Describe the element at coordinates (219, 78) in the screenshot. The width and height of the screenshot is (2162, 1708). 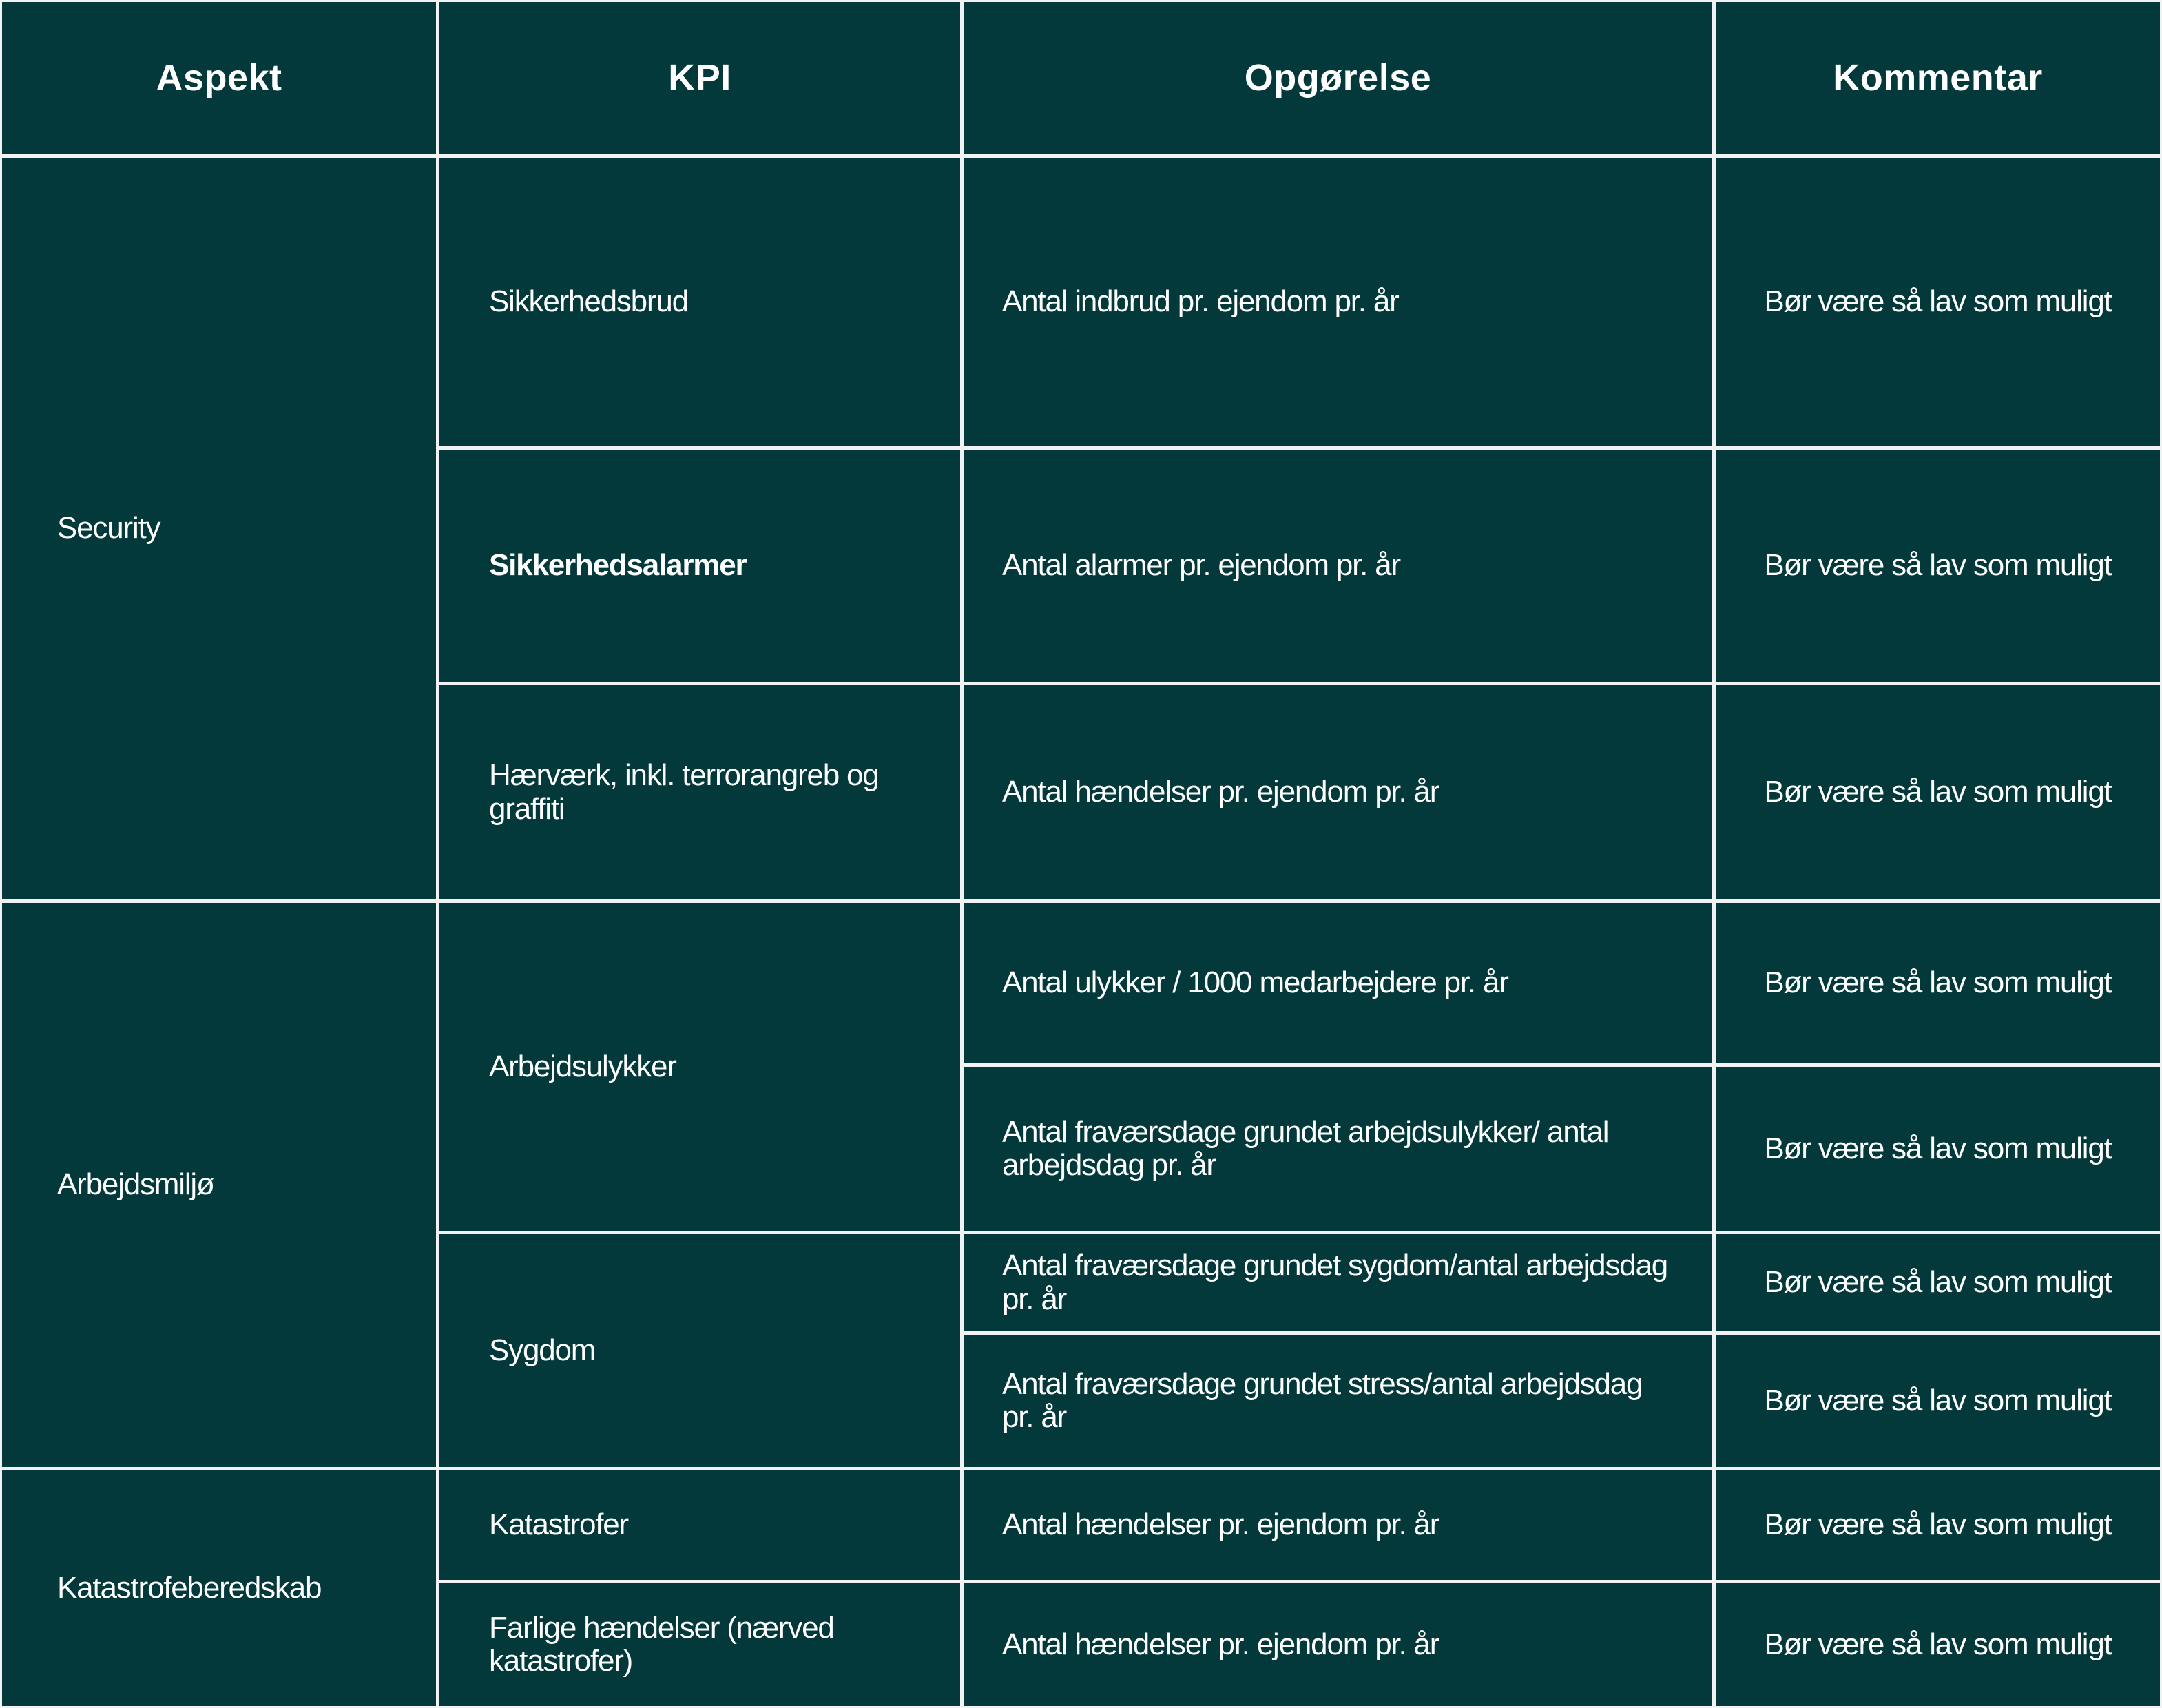
I see `header-aspekt: Aspekt` at that location.